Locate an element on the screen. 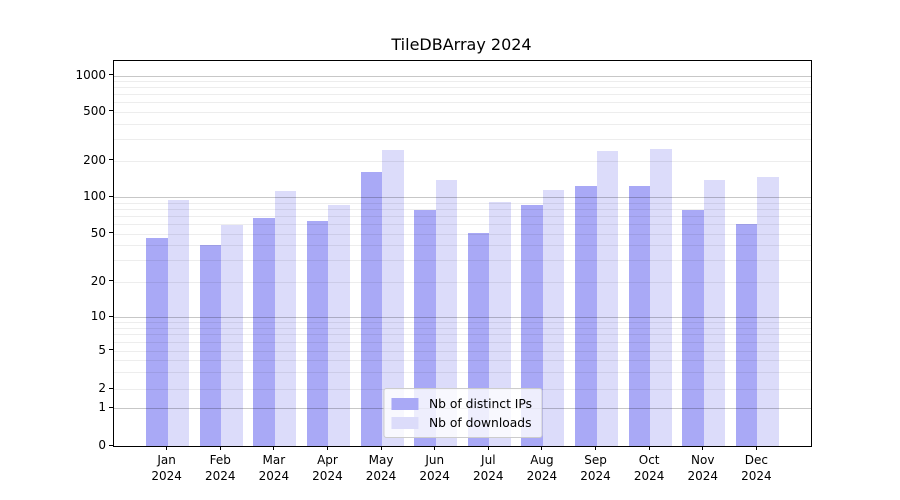 The width and height of the screenshot is (900, 500). x-tick-label-nov: Nov 2024 is located at coordinates (703, 468).